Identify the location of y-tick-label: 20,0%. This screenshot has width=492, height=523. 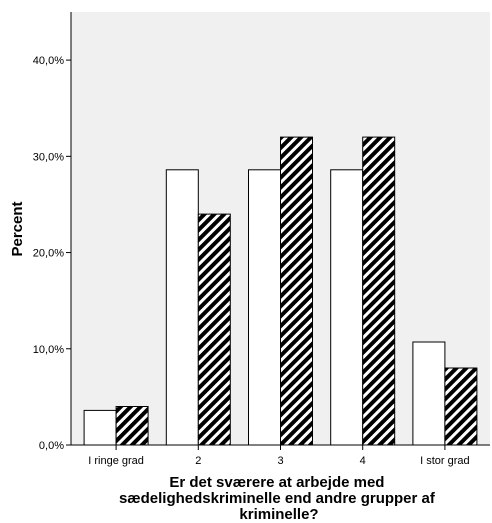
(48, 254).